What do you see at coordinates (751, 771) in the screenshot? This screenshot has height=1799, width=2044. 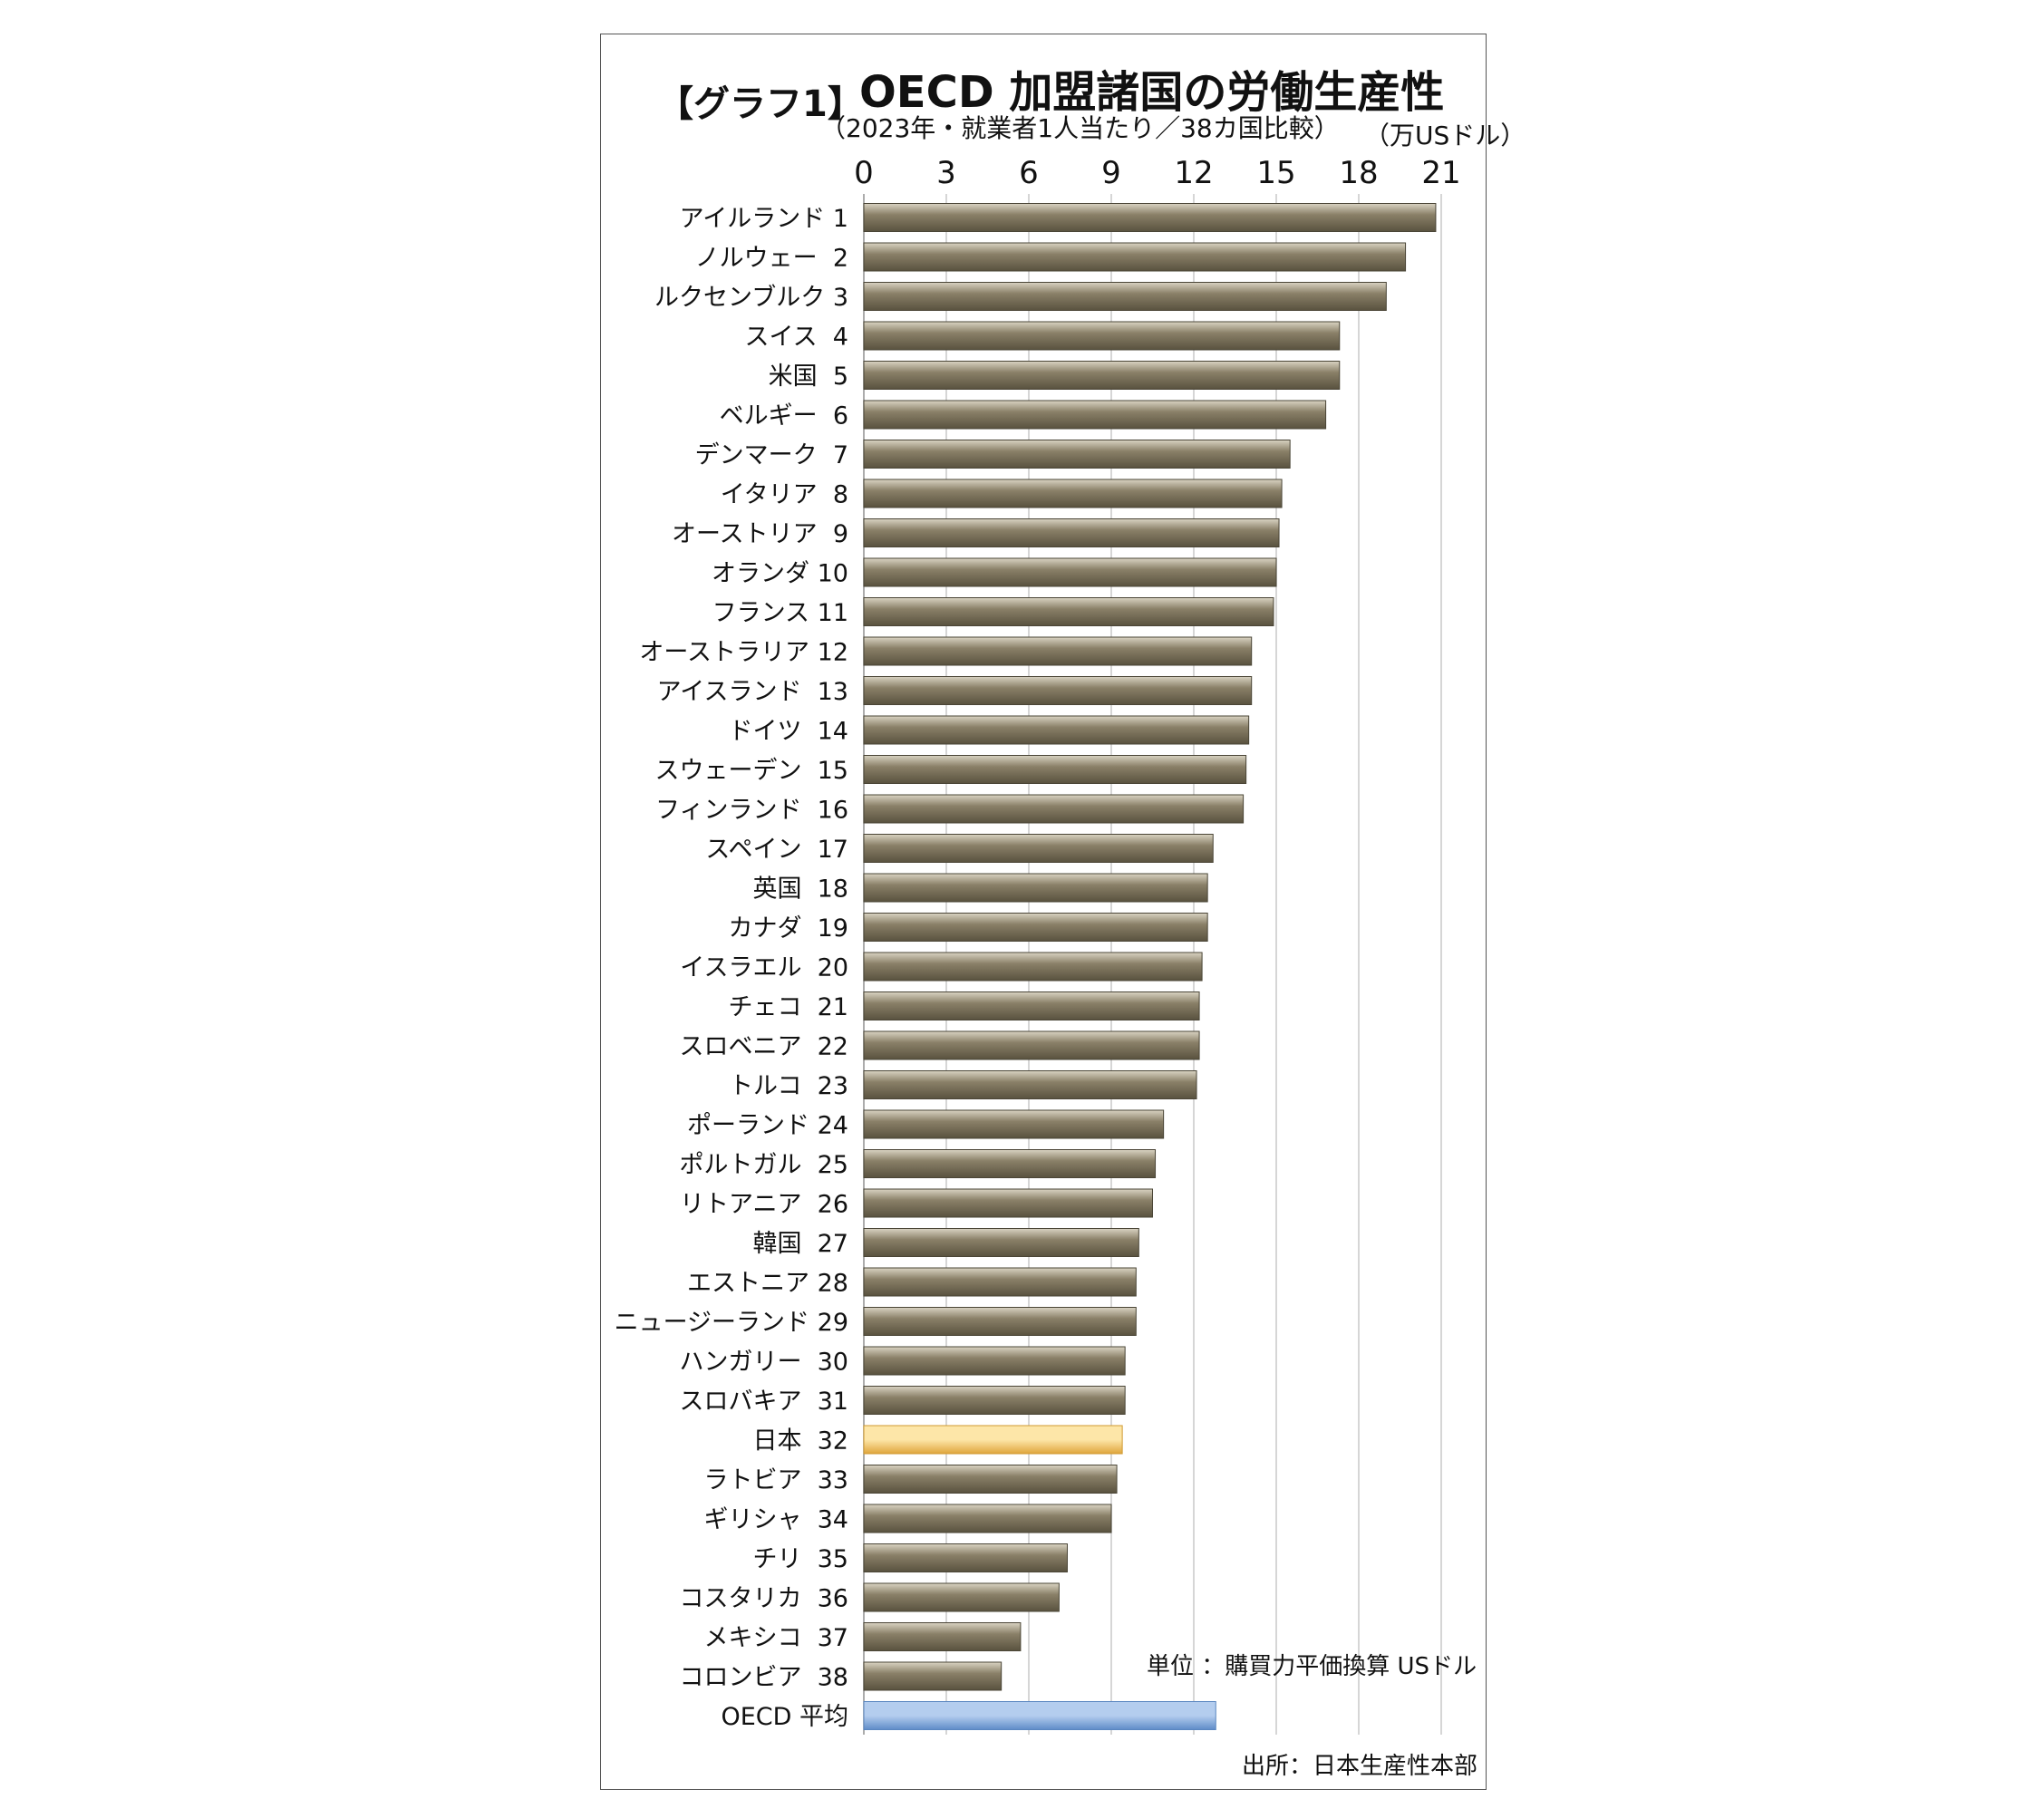 I see `category-label: スウェーデン 15` at bounding box center [751, 771].